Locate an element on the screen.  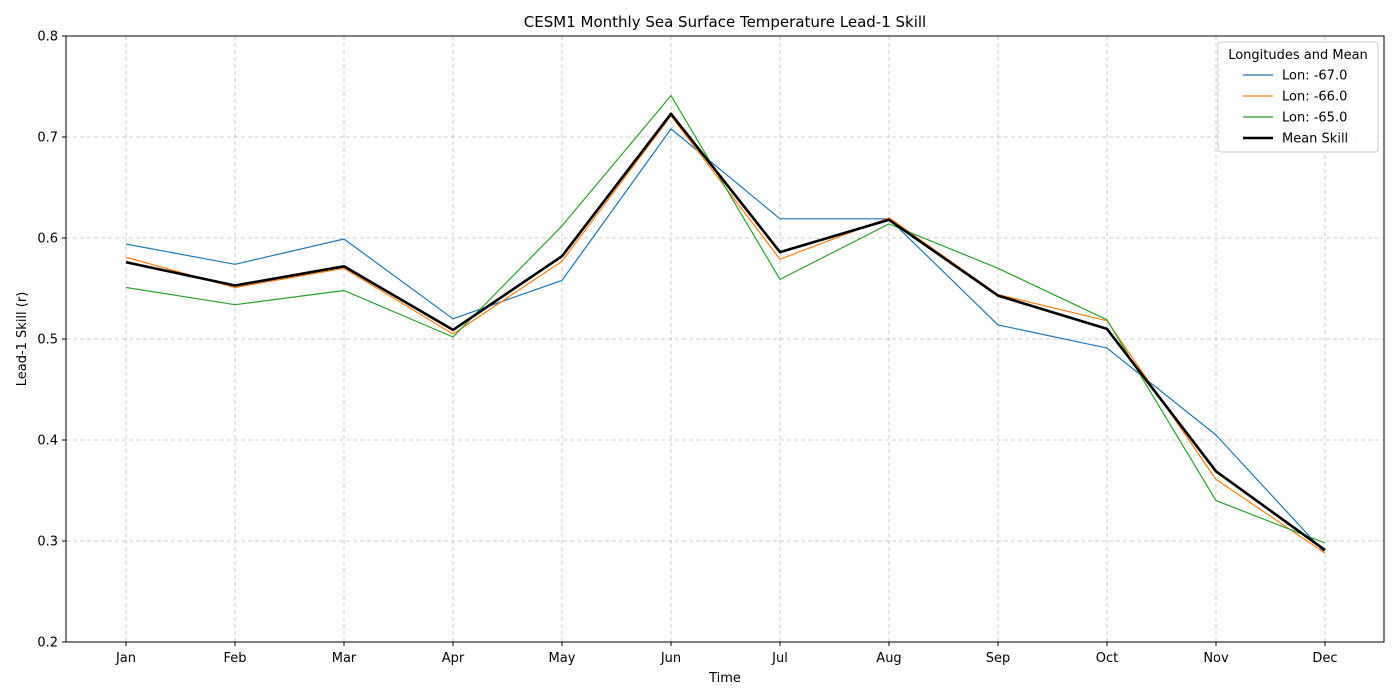
x-tick-label: Oct is located at coordinates (1107, 658).